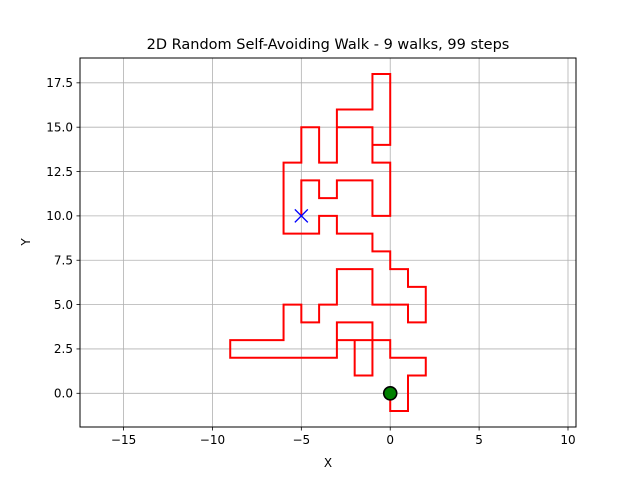 The width and height of the screenshot is (640, 480). I want to click on end-point-marker, so click(301, 215).